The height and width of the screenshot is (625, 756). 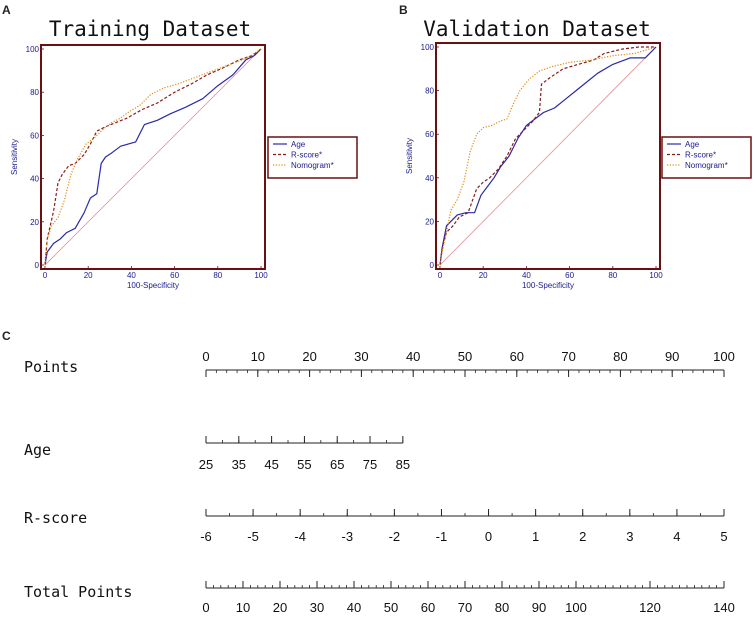 I want to click on scale-label-total-points: Total Points, so click(x=78, y=592).